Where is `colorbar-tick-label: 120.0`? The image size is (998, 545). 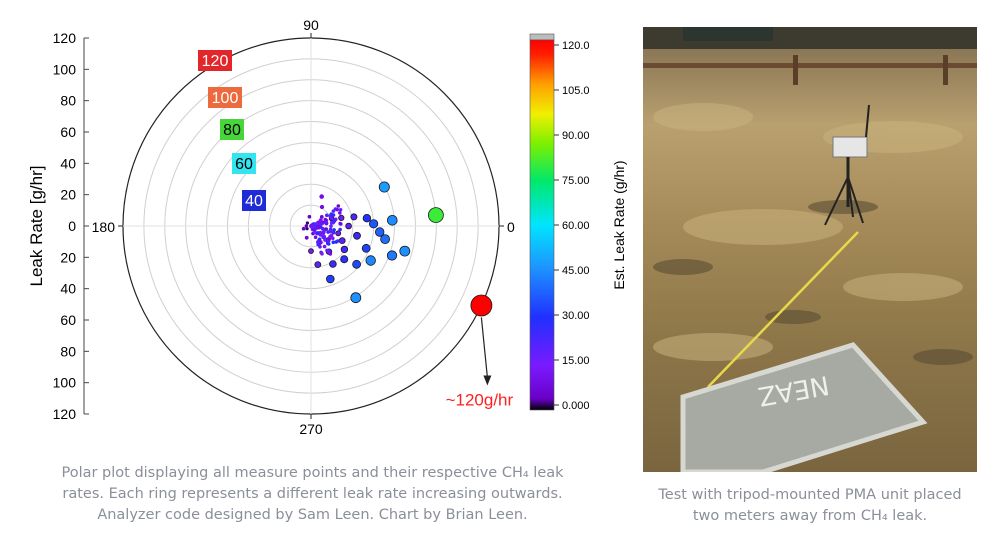 colorbar-tick-label: 120.0 is located at coordinates (576, 46).